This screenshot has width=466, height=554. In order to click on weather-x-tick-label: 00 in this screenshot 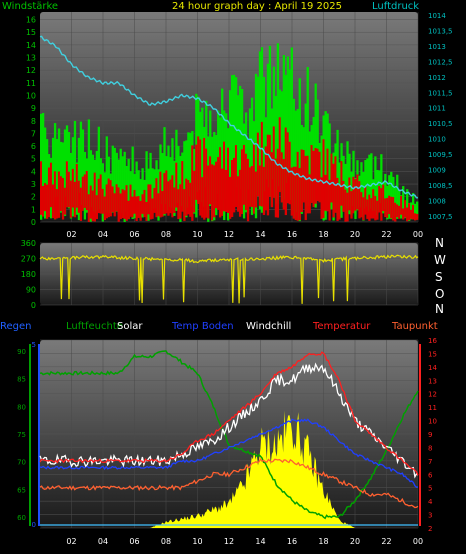, I will do `click(418, 541)`.